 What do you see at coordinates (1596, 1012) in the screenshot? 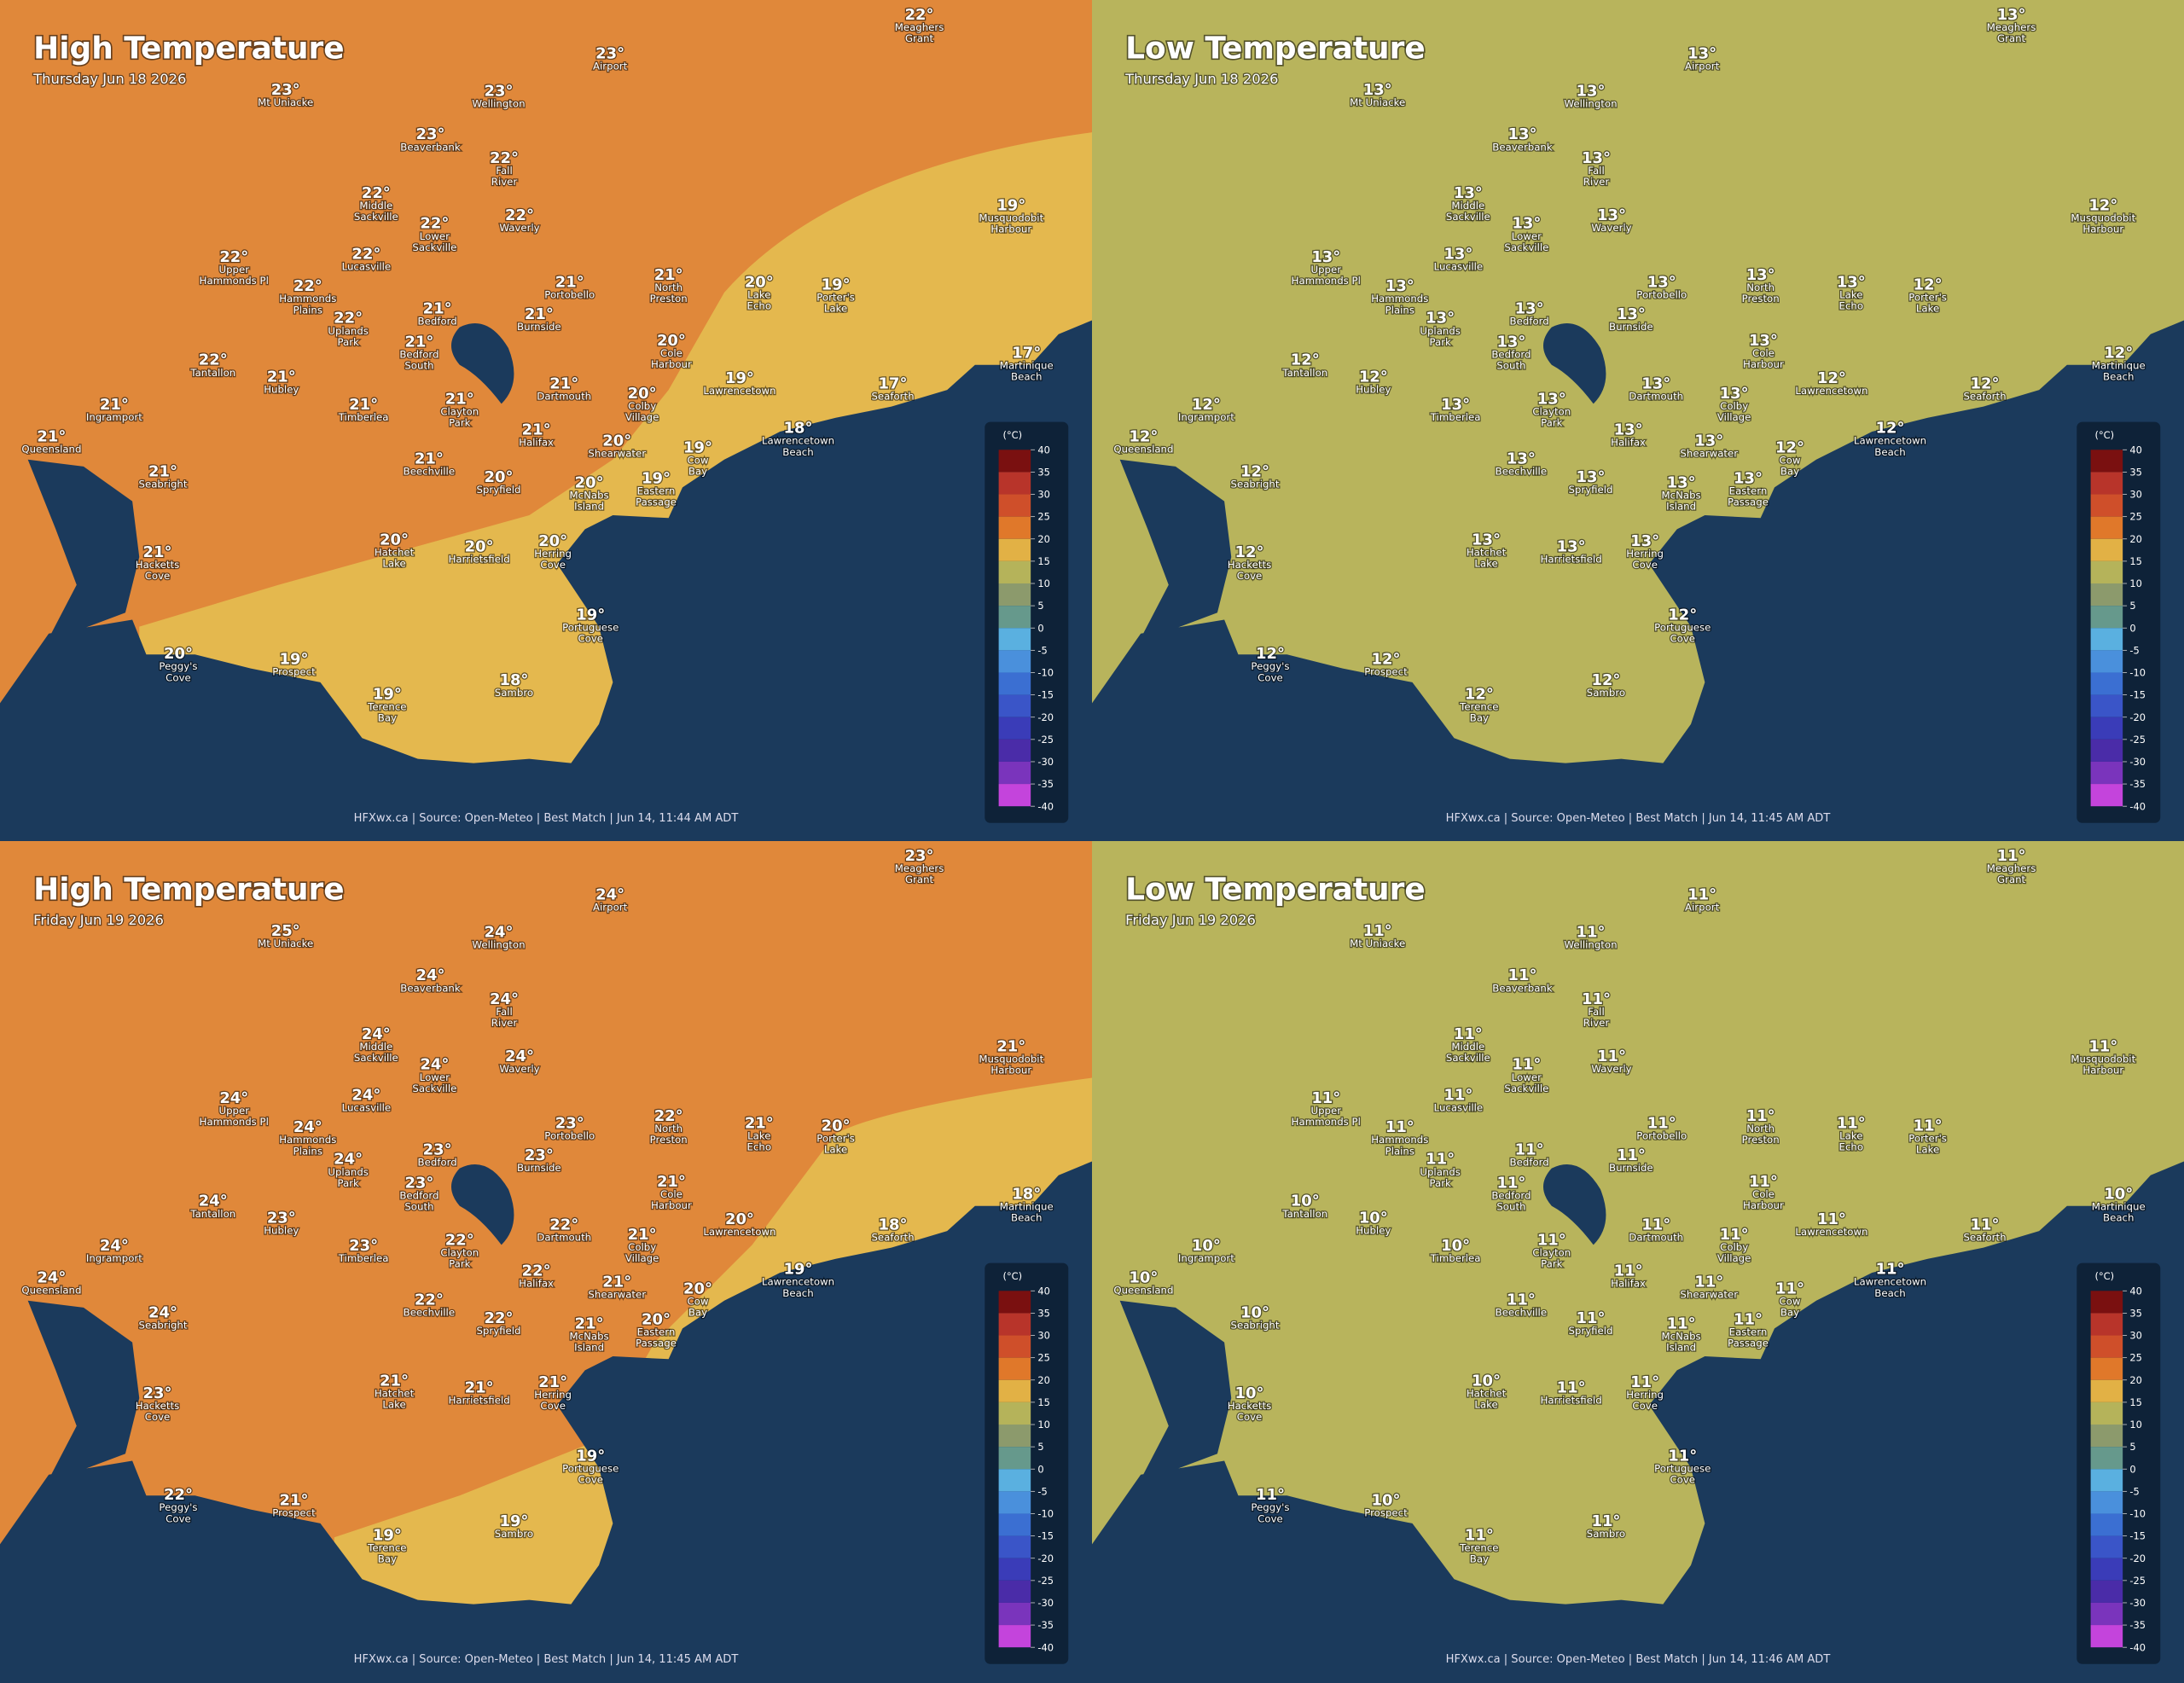
I see `place-name: Fall` at bounding box center [1596, 1012].